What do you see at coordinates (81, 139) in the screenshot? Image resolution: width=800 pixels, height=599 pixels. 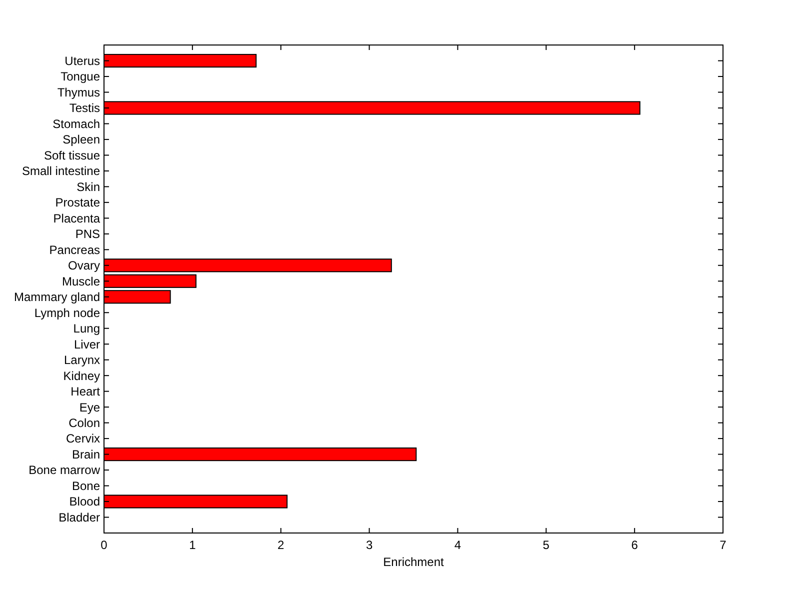 I see `y-tick-label: Spleen` at bounding box center [81, 139].